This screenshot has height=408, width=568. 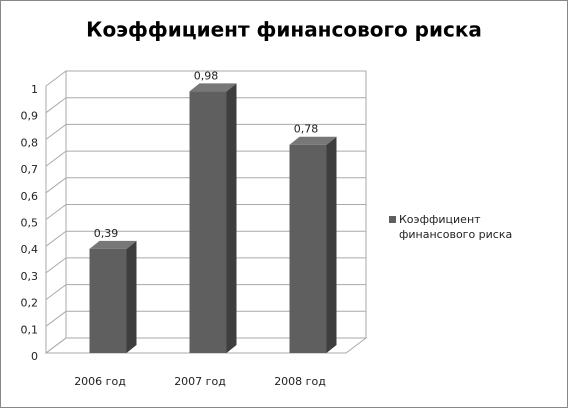 I want to click on y-tick-label: 0,3, so click(x=30, y=276).